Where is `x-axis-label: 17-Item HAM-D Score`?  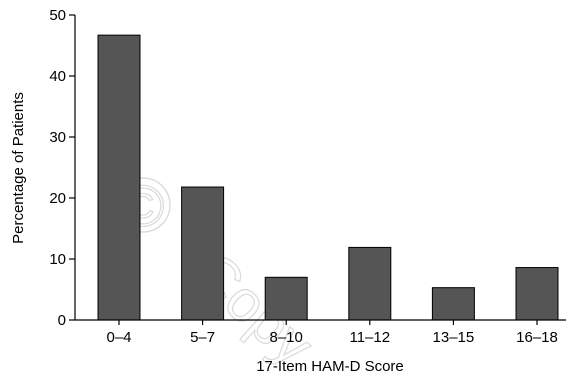
x-axis-label: 17-Item HAM-D Score is located at coordinates (330, 366).